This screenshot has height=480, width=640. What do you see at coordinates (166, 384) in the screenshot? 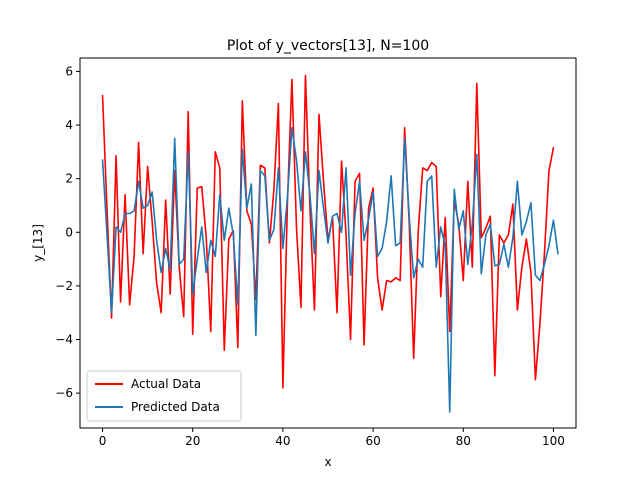
I see `legend-label-actual: Actual Data` at bounding box center [166, 384].